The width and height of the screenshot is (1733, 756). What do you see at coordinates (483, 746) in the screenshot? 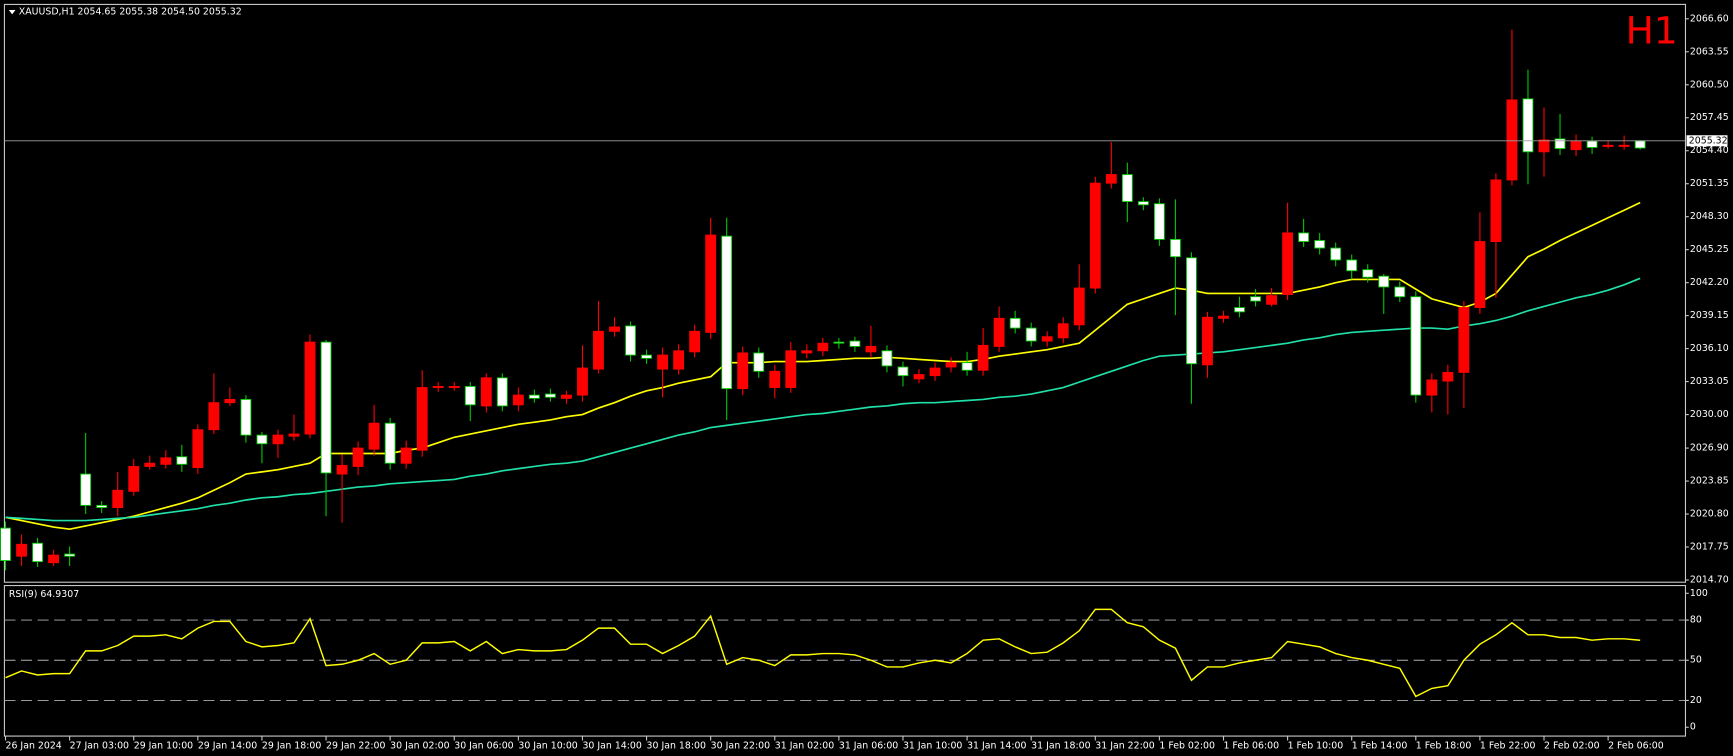
I see `x-tick-label: 30 Jan 06:00` at bounding box center [483, 746].